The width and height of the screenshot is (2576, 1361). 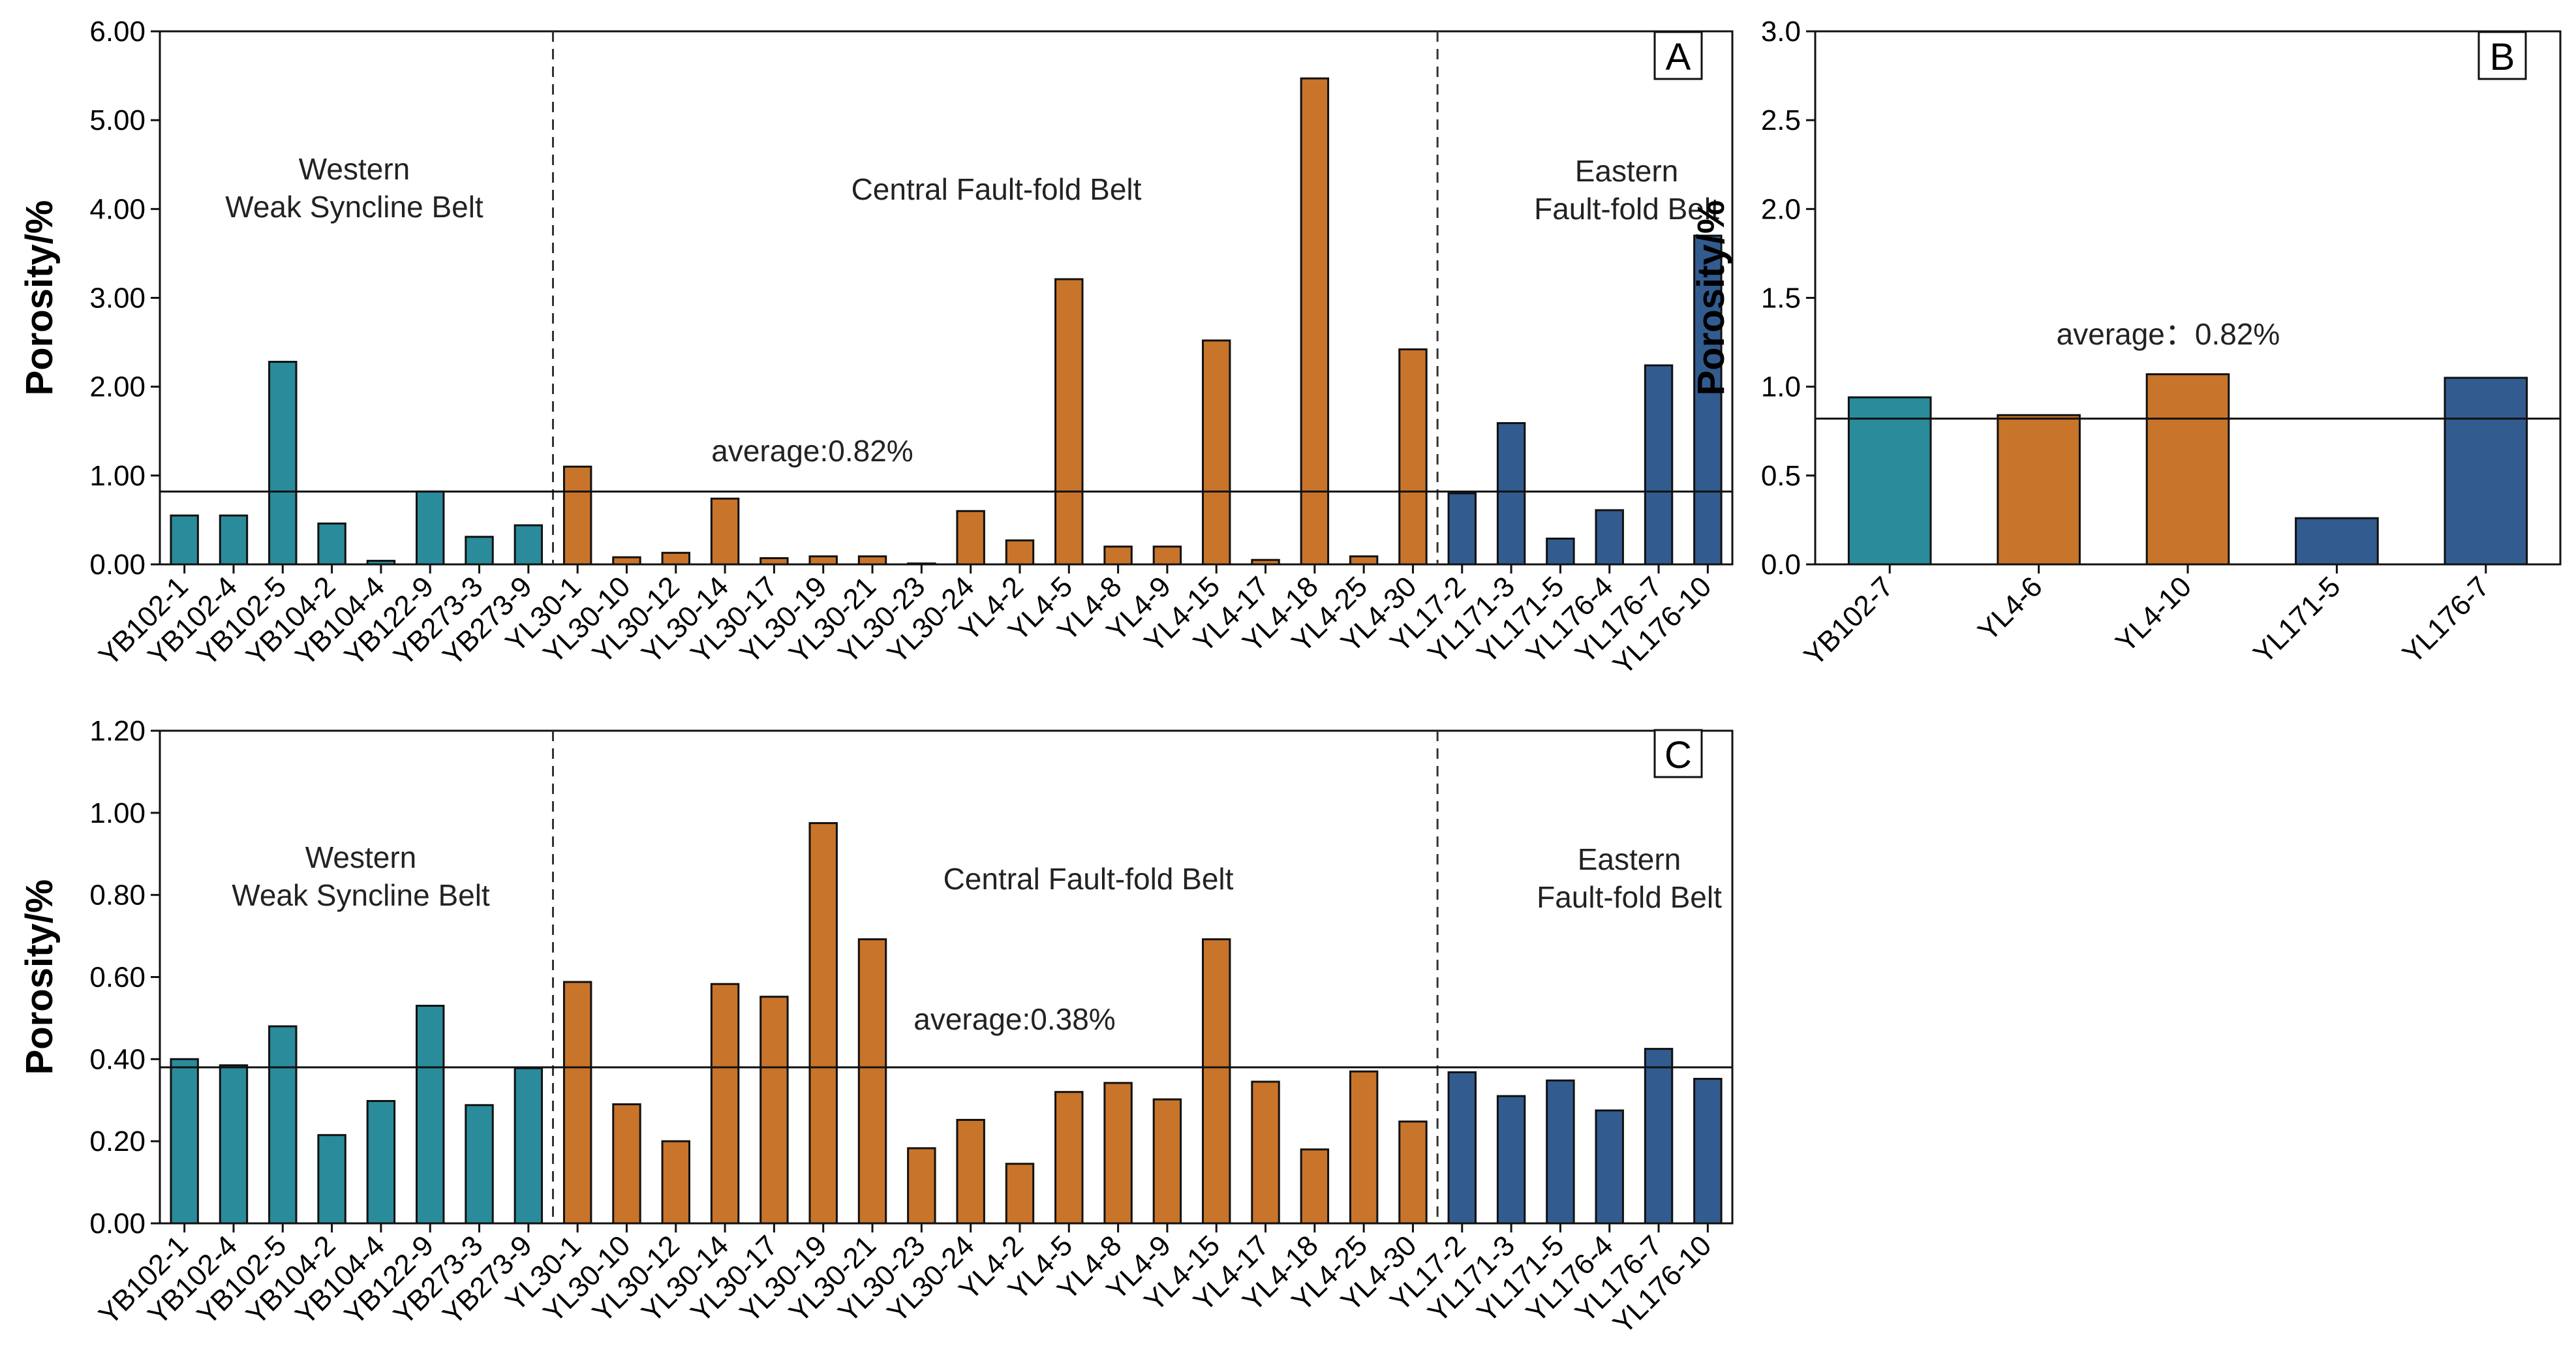 What do you see at coordinates (118, 731) in the screenshot?
I see `y-tick-label: 1.20` at bounding box center [118, 731].